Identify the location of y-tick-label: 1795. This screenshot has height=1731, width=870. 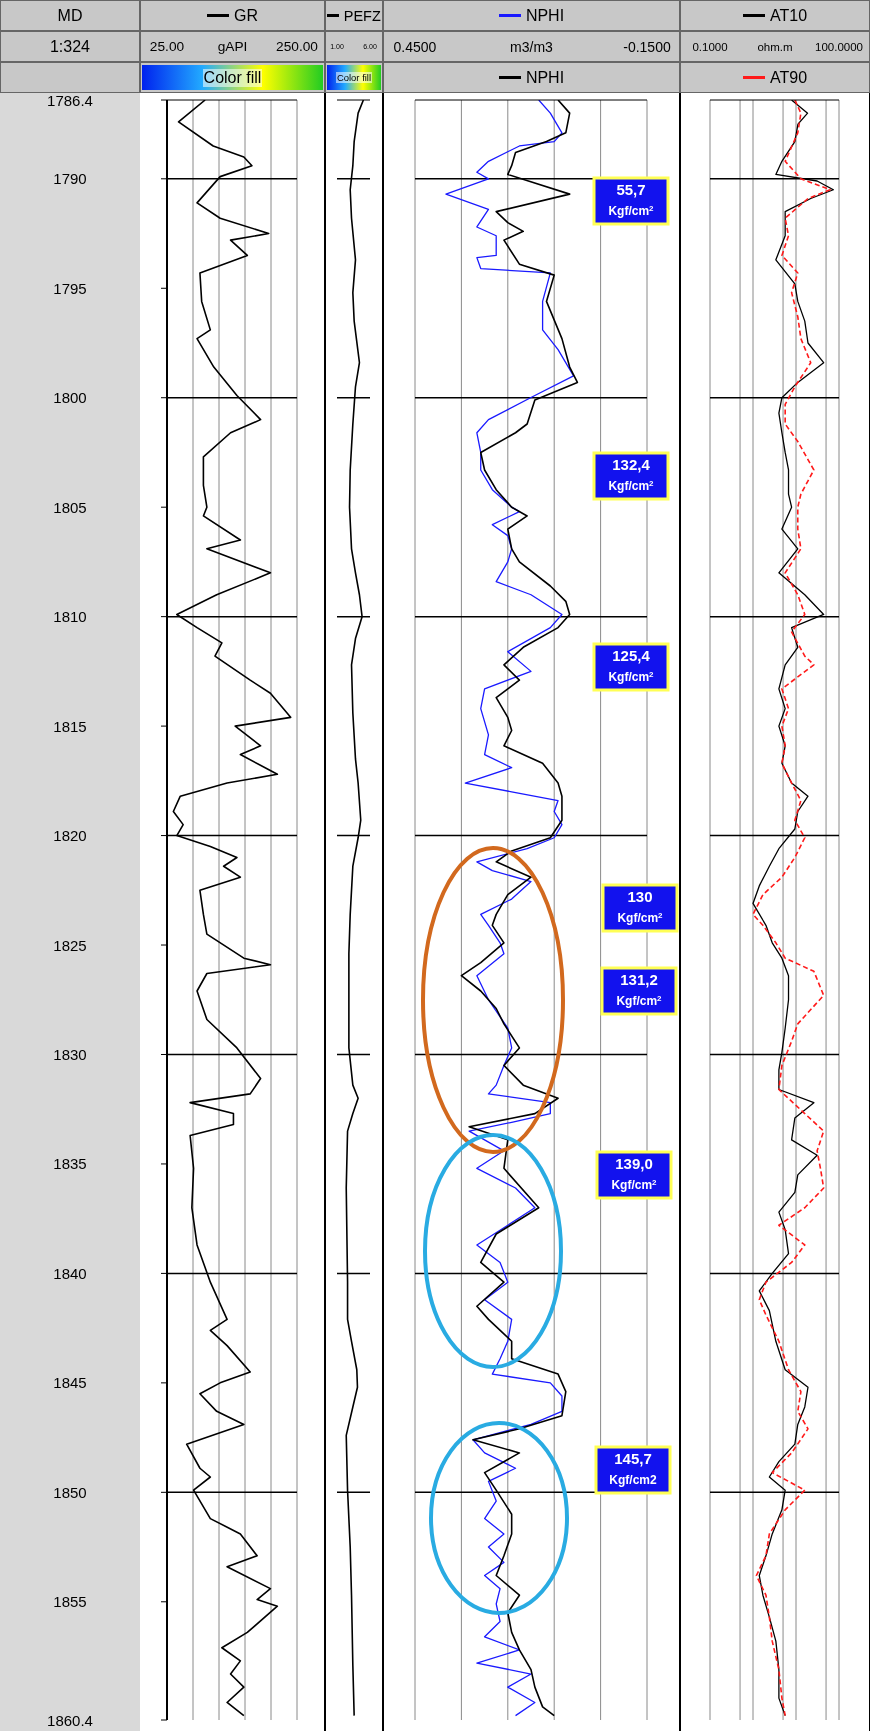
(70, 288).